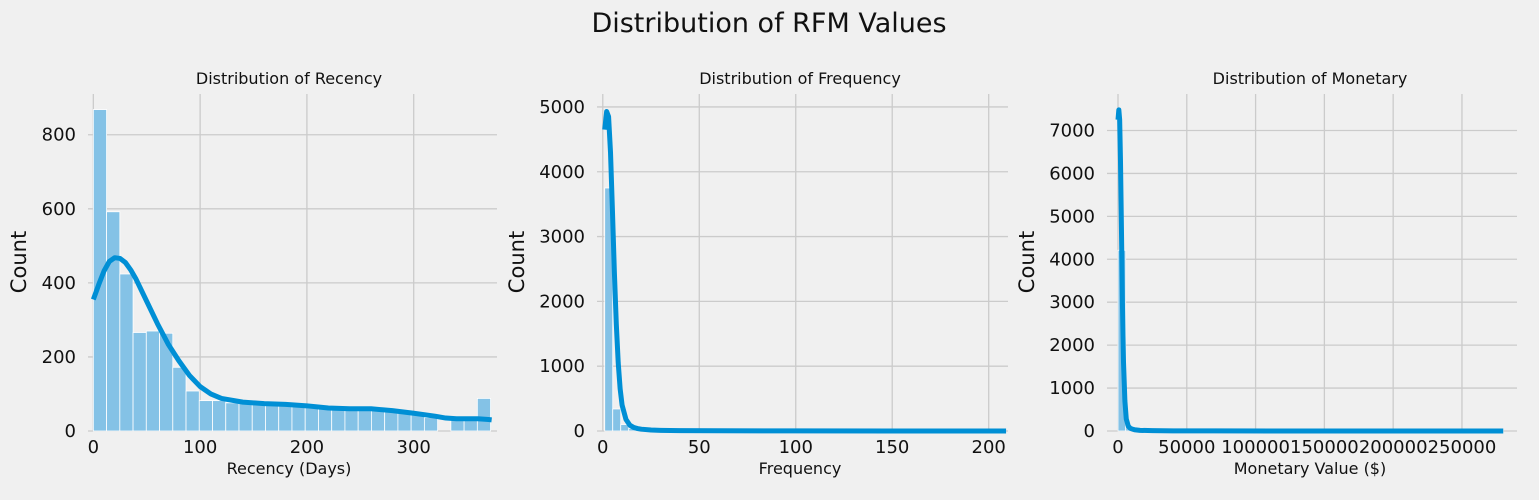  I want to click on recency-panel-title: Distribution of Recency, so click(289, 78).